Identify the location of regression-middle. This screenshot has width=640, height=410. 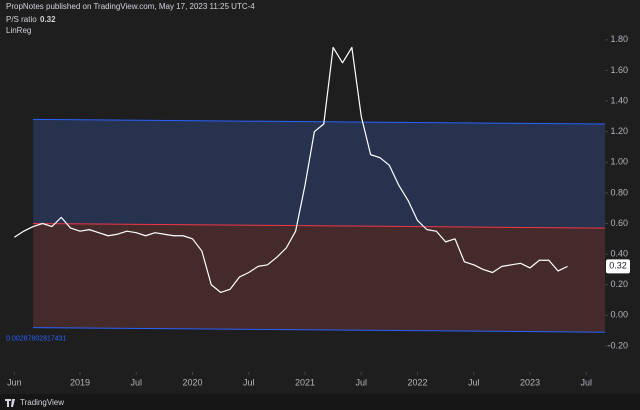
(319, 226).